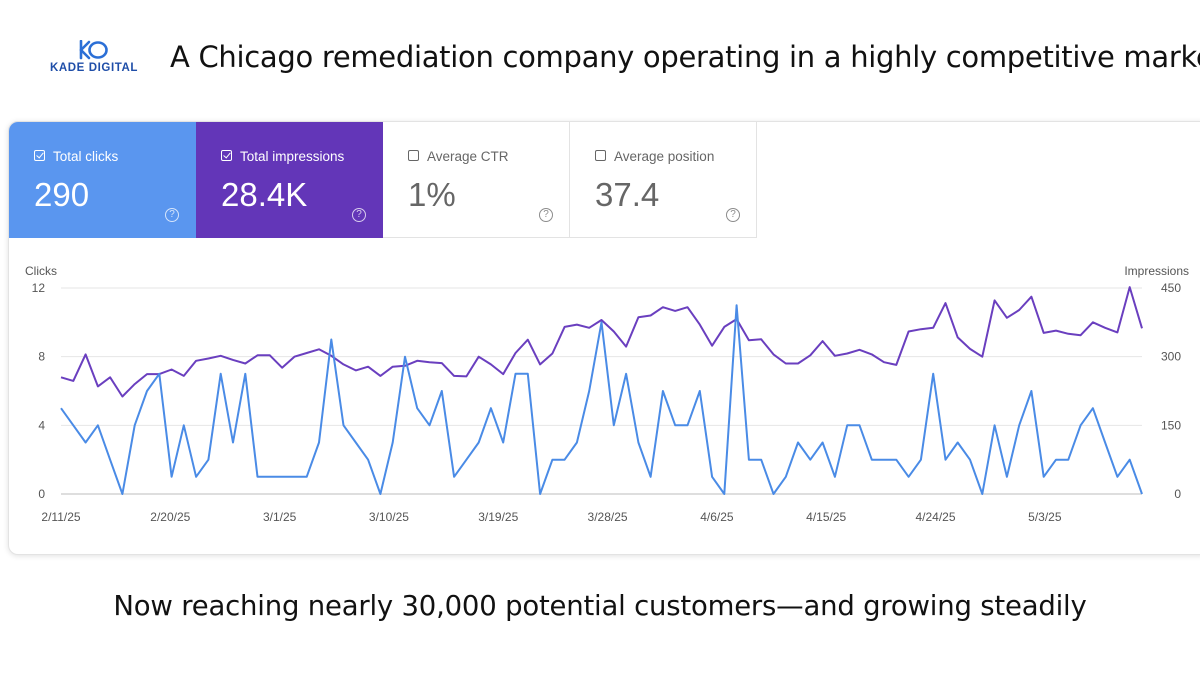 This screenshot has width=1200, height=675. Describe the element at coordinates (1045, 517) in the screenshot. I see `x-tick-label: 5/3/25` at that location.